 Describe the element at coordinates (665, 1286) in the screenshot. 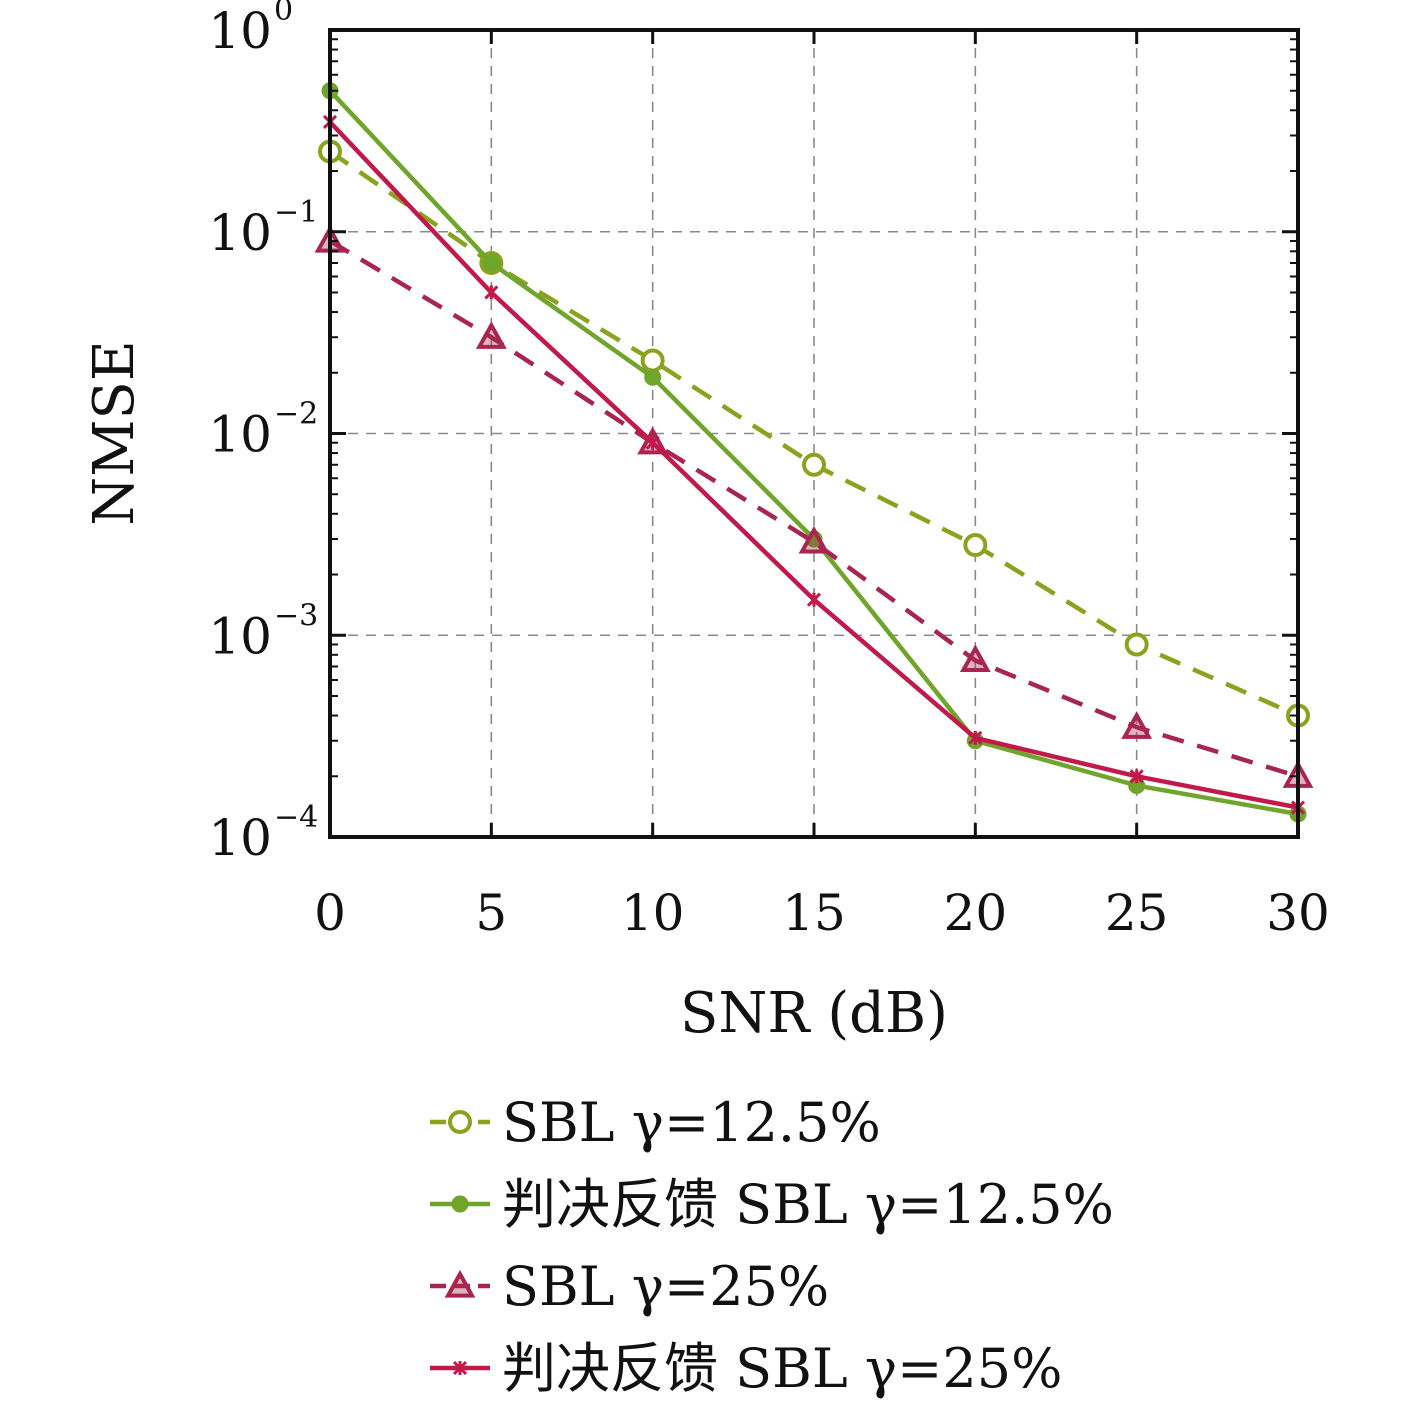

I see `legend-label: SBL γ=25%` at that location.